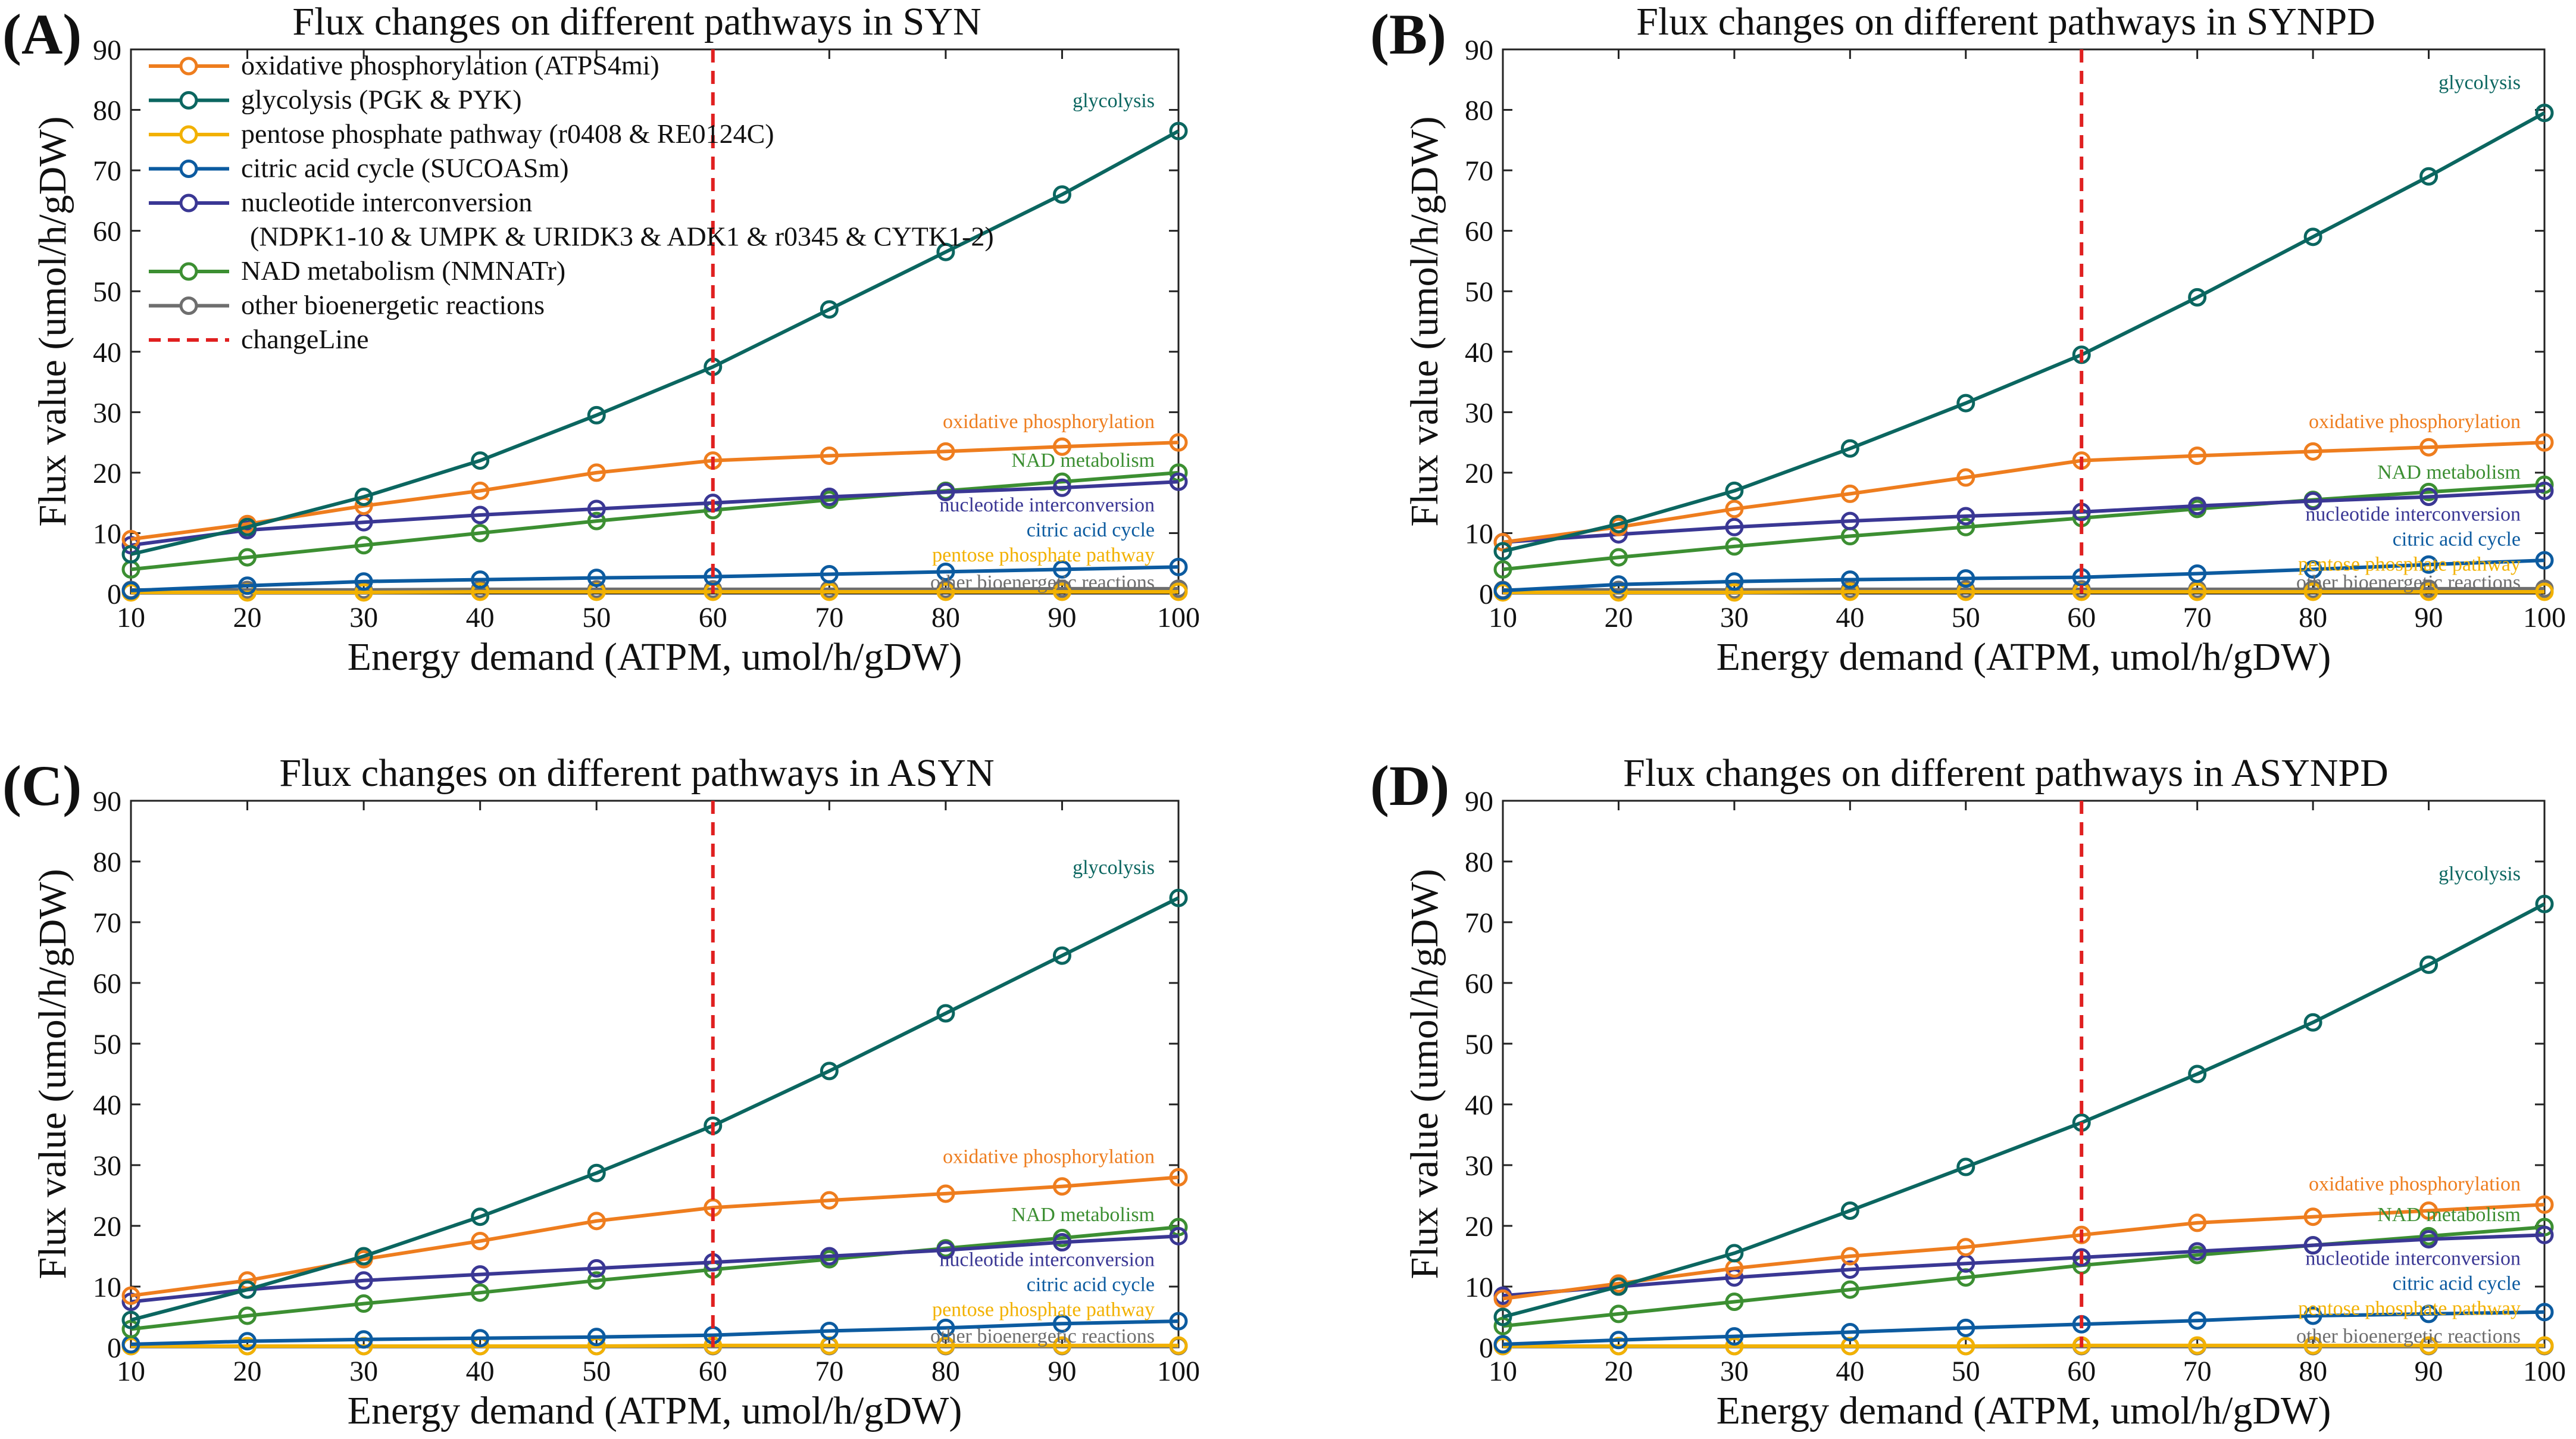  I want to click on legend-entry-label: NAD metabolism (NMNATr), so click(403, 270).